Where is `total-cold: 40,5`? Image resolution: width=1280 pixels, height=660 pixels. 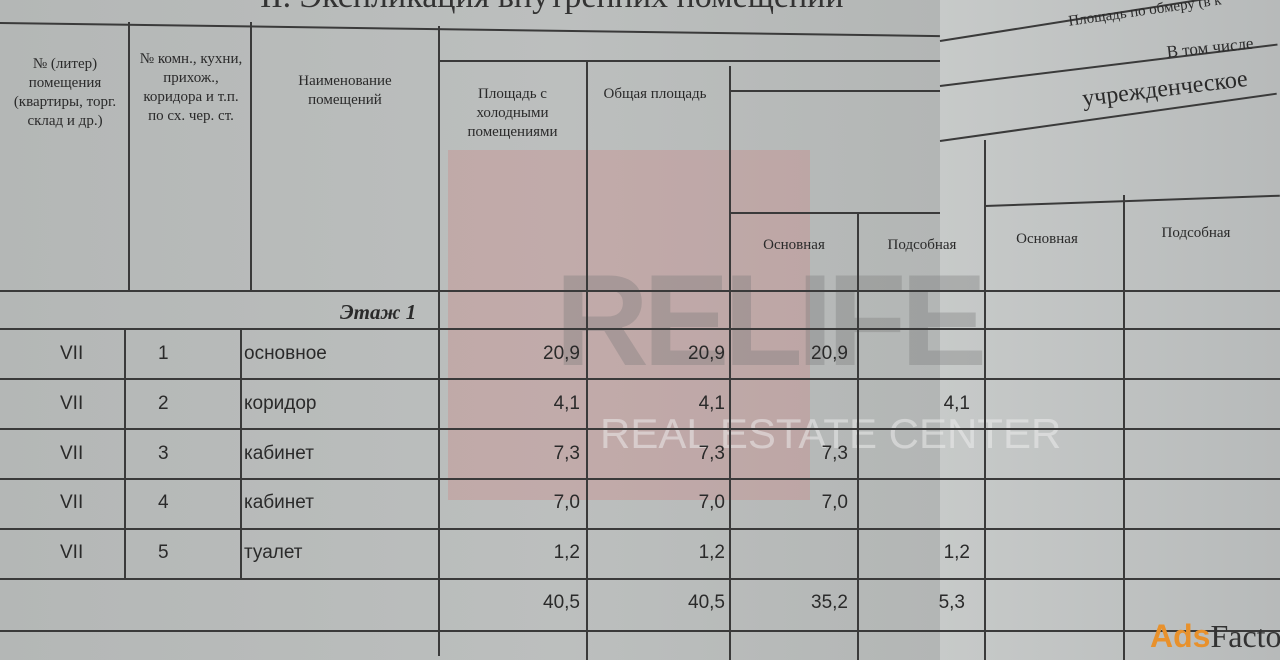 total-cold: 40,5 is located at coordinates (561, 602).